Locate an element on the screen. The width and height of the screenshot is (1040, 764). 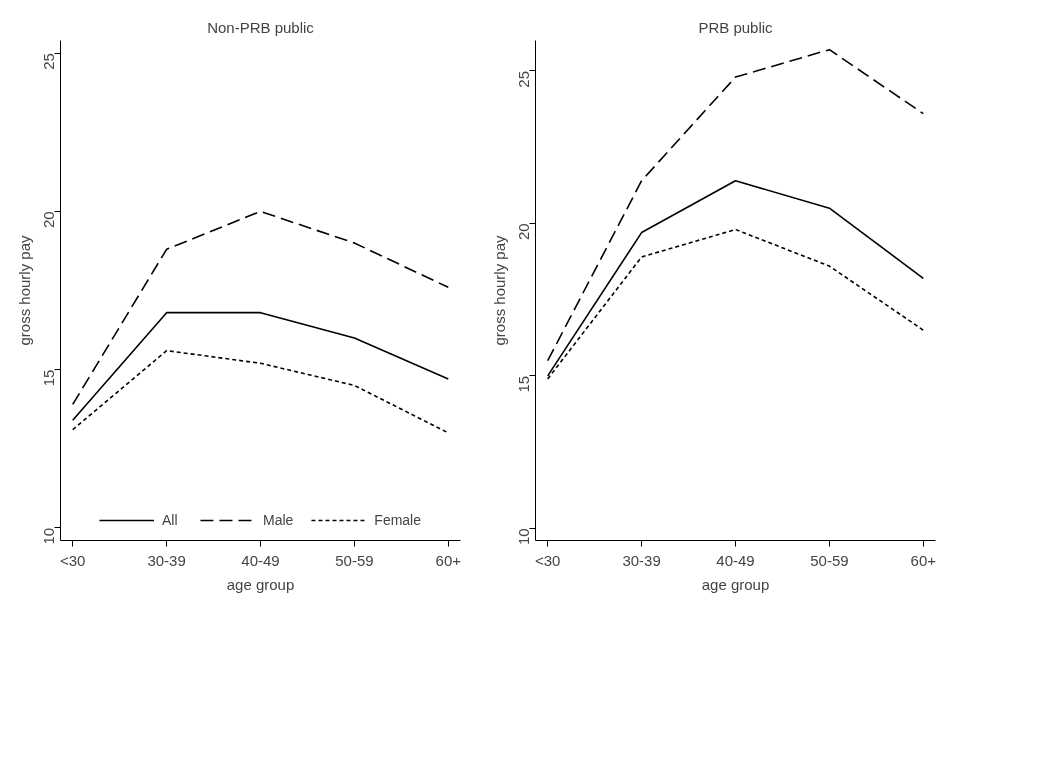
legend-label: Female is located at coordinates (398, 520).